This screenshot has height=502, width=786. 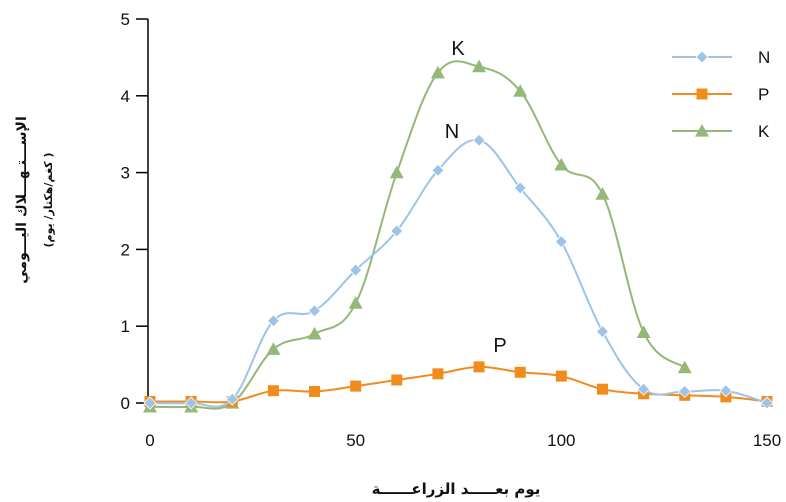 I want to click on legend-item-p: P, so click(x=720, y=94).